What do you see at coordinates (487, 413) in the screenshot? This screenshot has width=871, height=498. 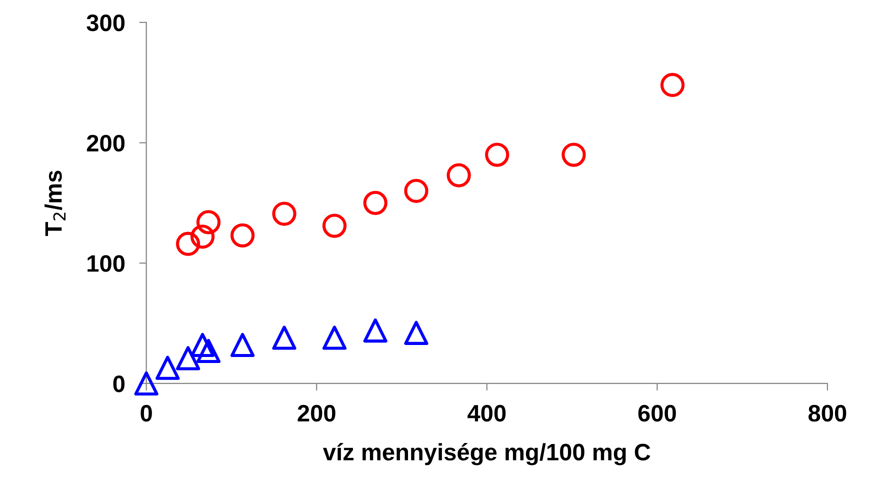 I see `x-tick-label: 400` at bounding box center [487, 413].